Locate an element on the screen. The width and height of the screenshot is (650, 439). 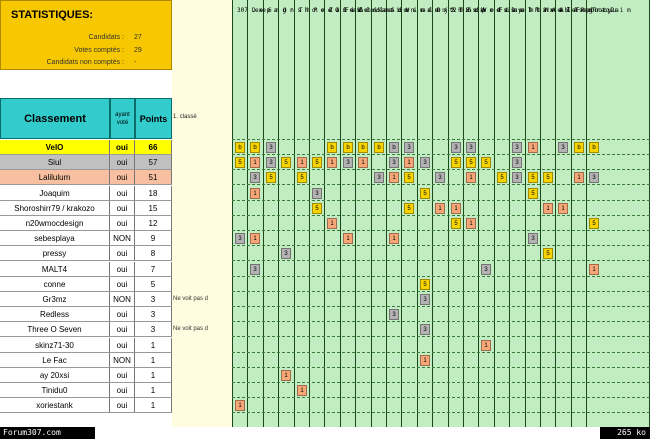
player-column-header: l n v a s i o n is located at coordinates (387, 11).